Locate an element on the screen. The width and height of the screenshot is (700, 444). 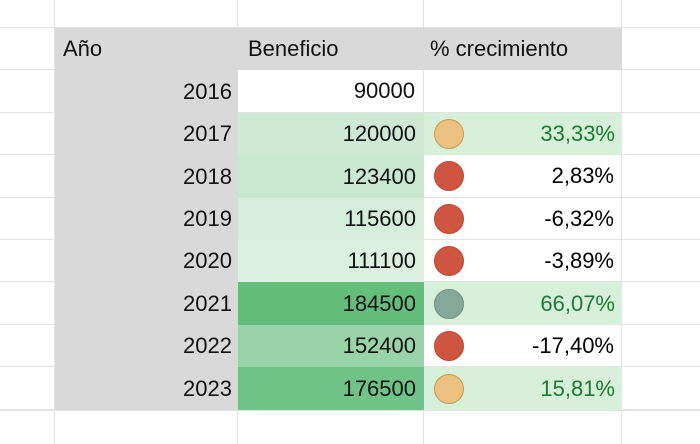
table-row: 2021 184500 66,07% is located at coordinates (350, 303).